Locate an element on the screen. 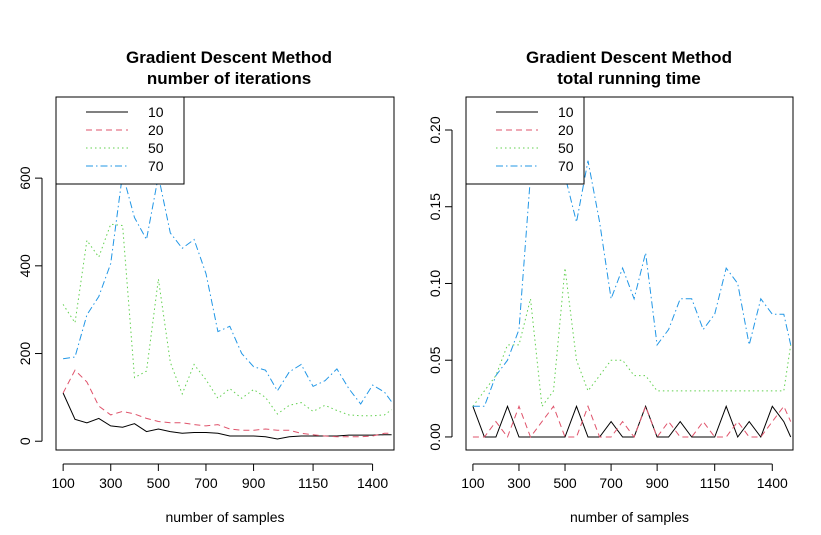  y-tick-label-2: 400 is located at coordinates (25, 266).